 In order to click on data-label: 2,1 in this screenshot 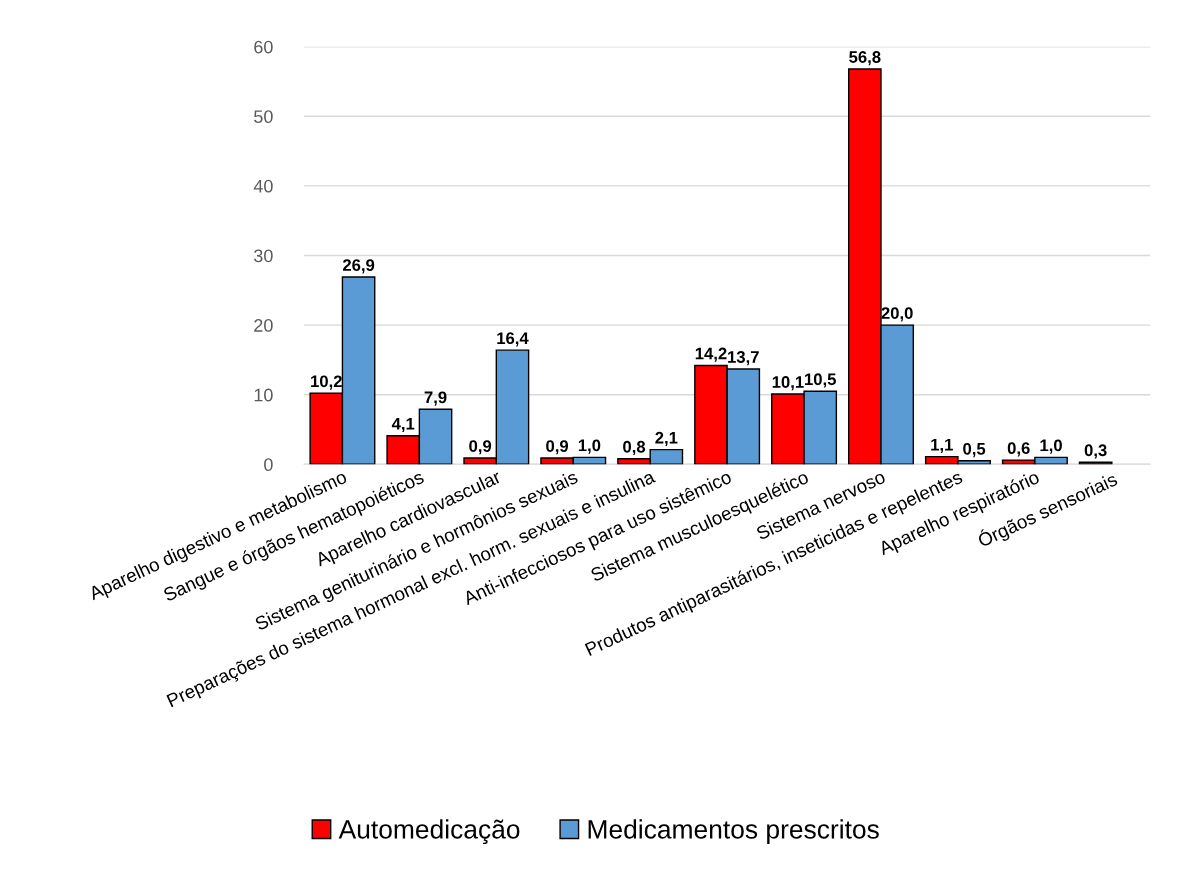, I will do `click(666, 439)`.